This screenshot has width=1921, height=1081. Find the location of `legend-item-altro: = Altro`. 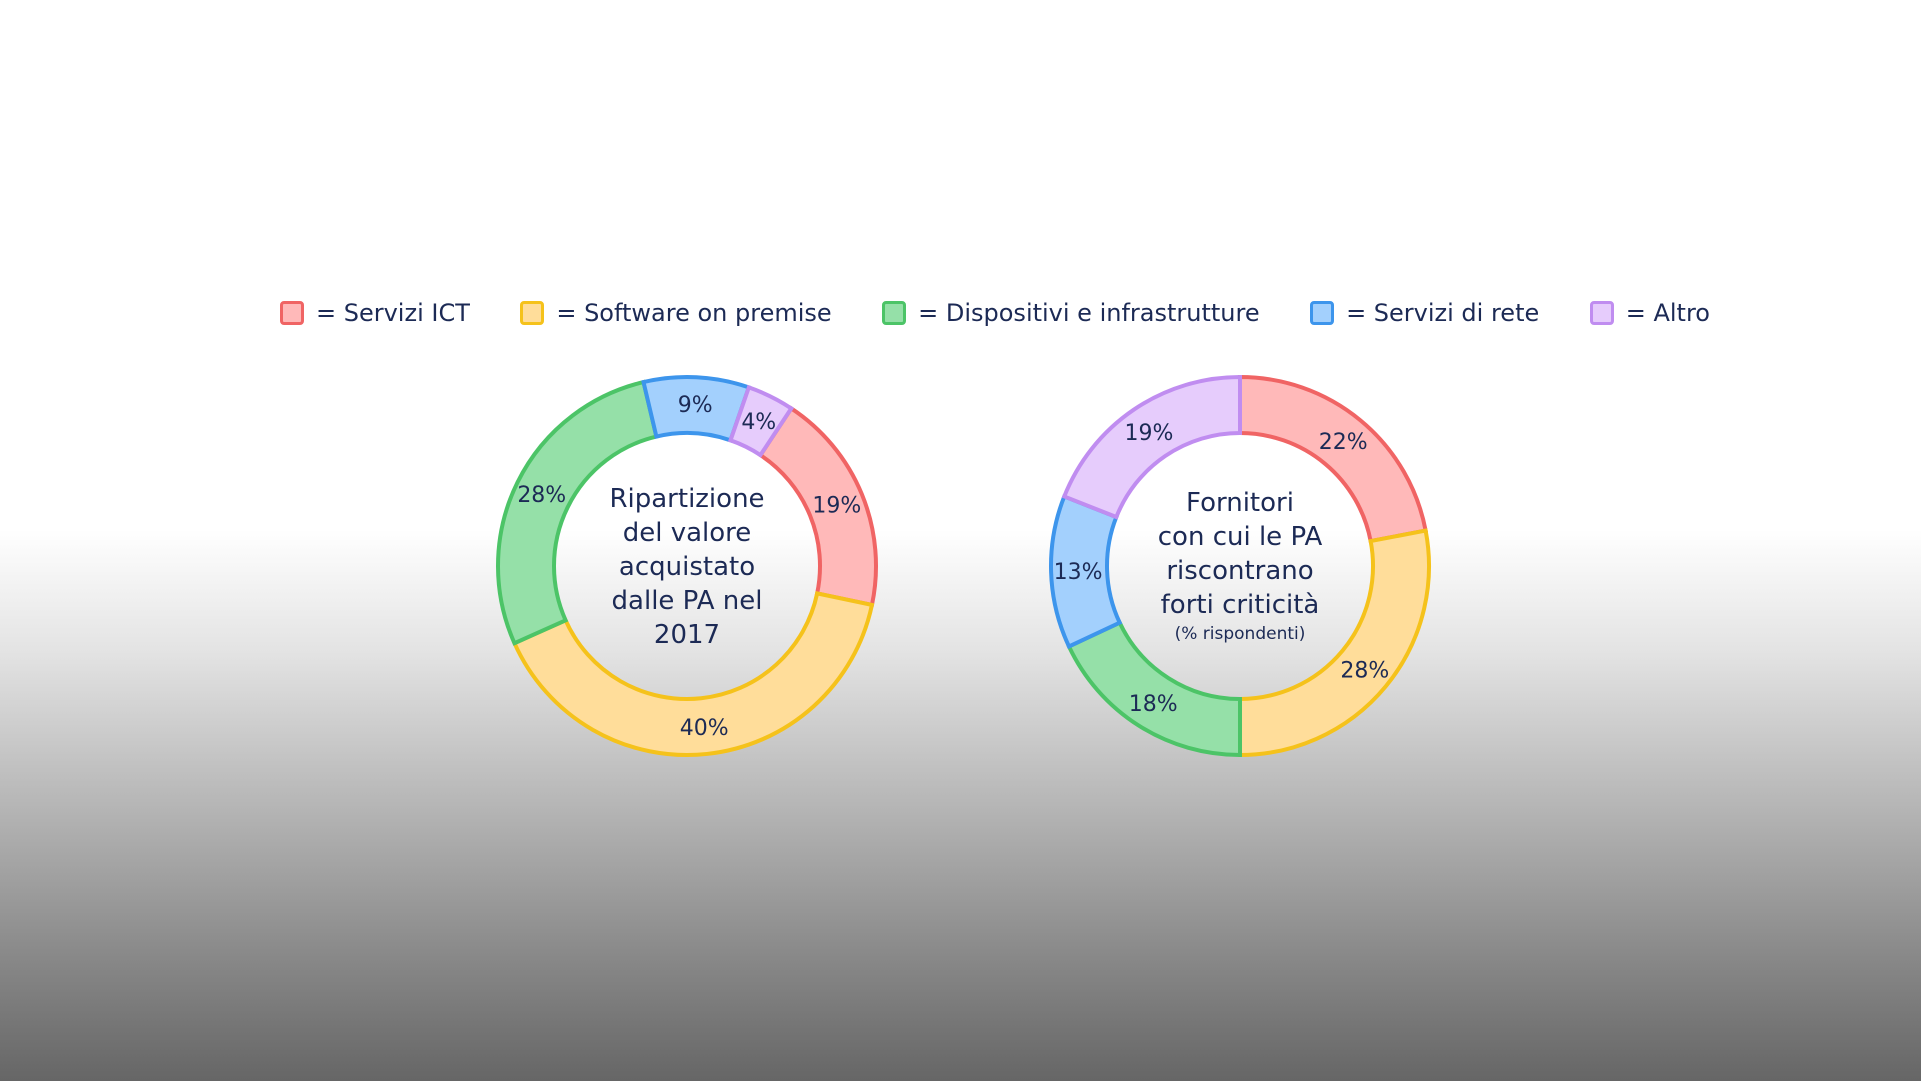

legend-item-altro: = Altro is located at coordinates (1649, 313).